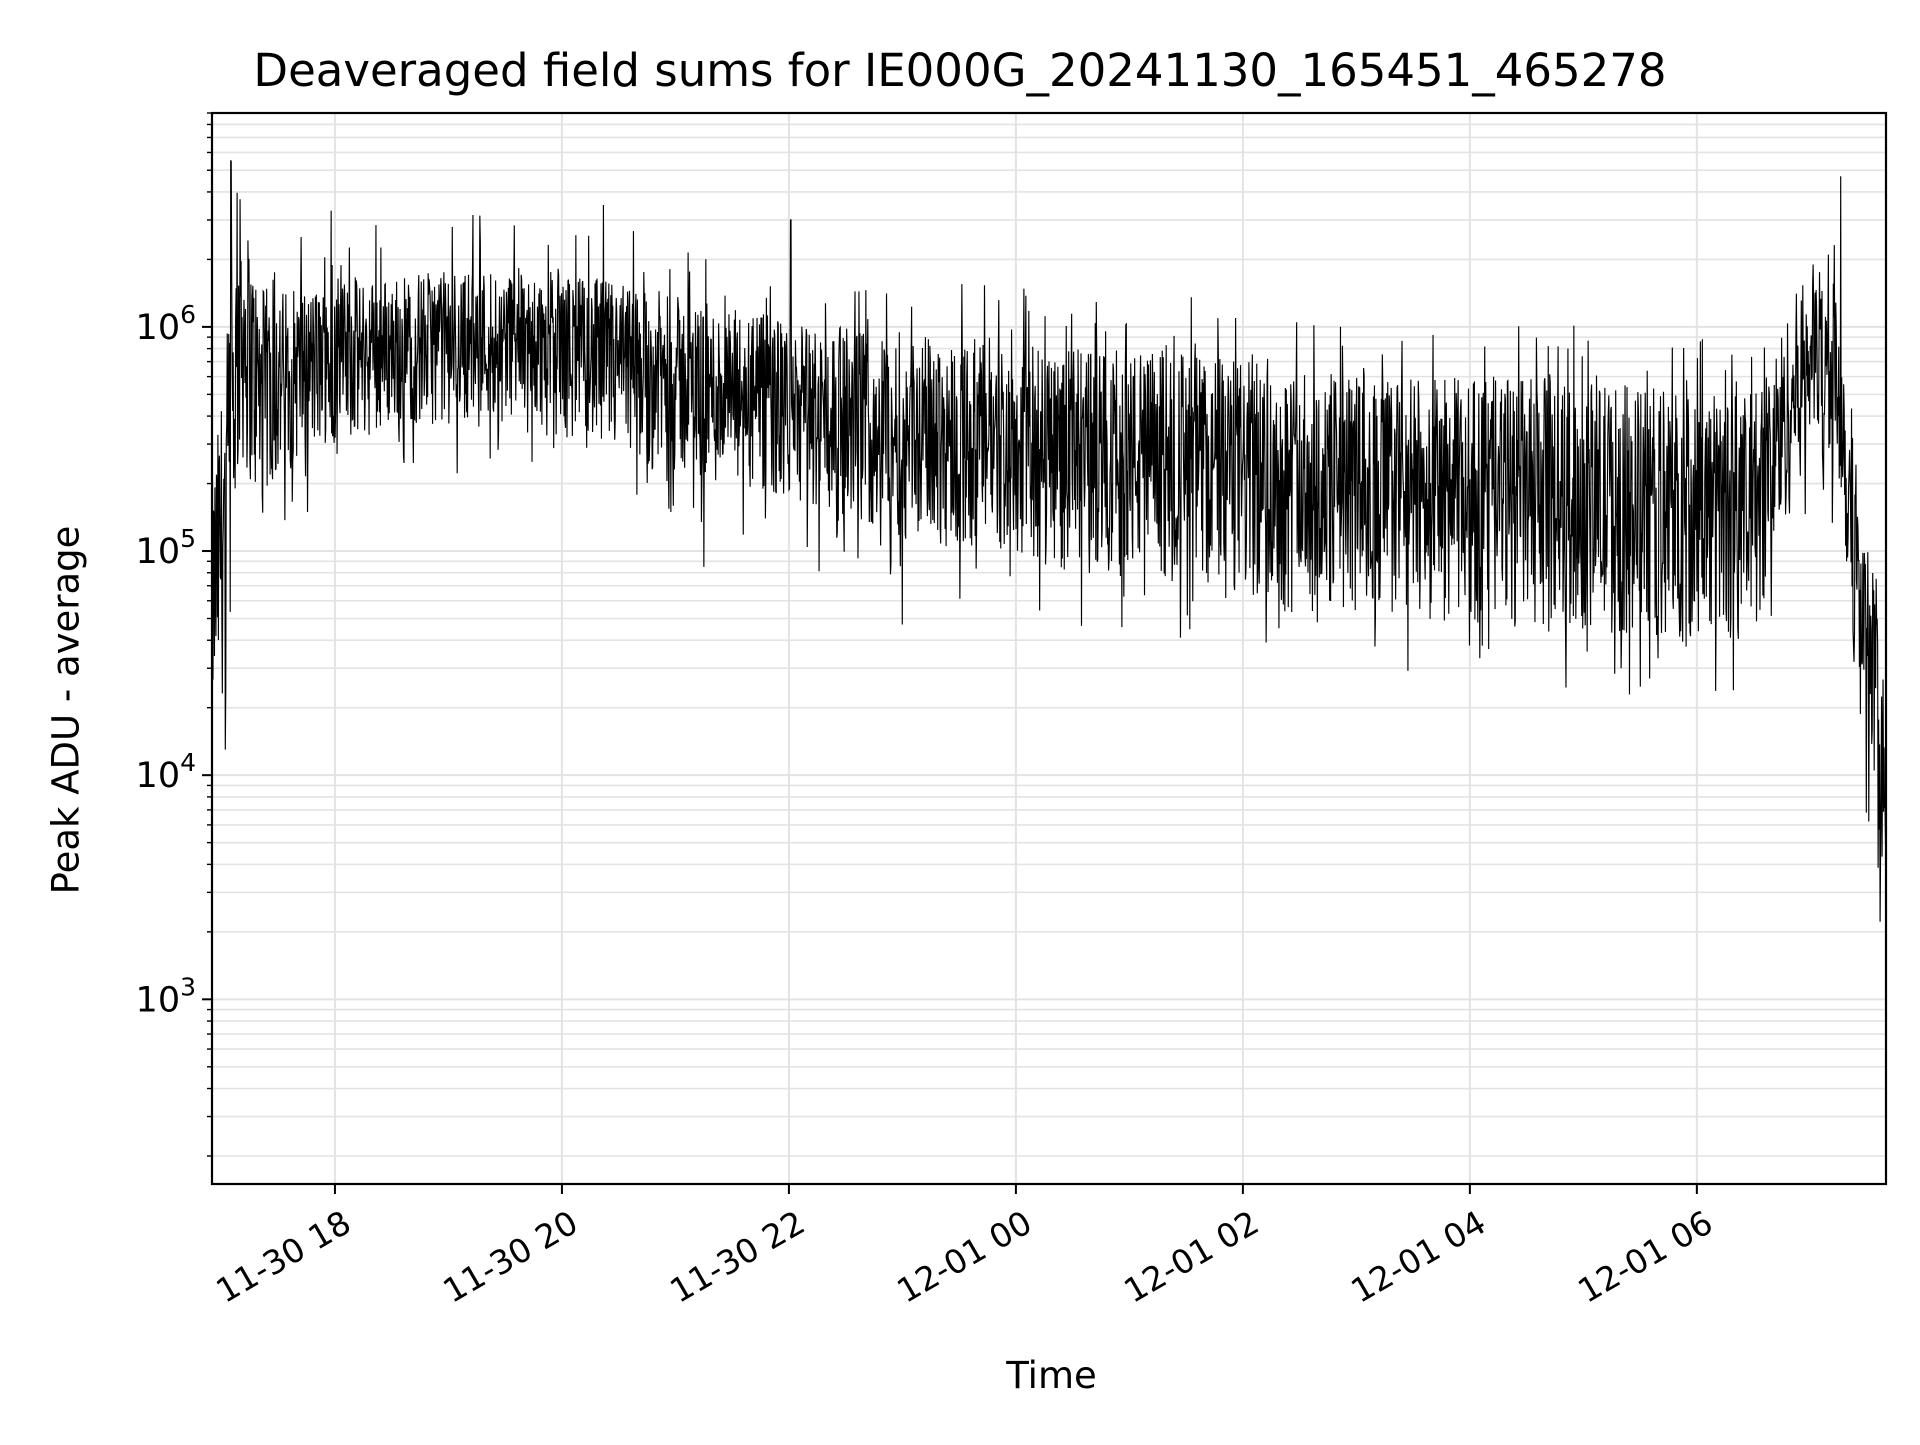 The height and width of the screenshot is (1445, 1920). I want to click on y-axis-label: Peak ADU - average, so click(66, 710).